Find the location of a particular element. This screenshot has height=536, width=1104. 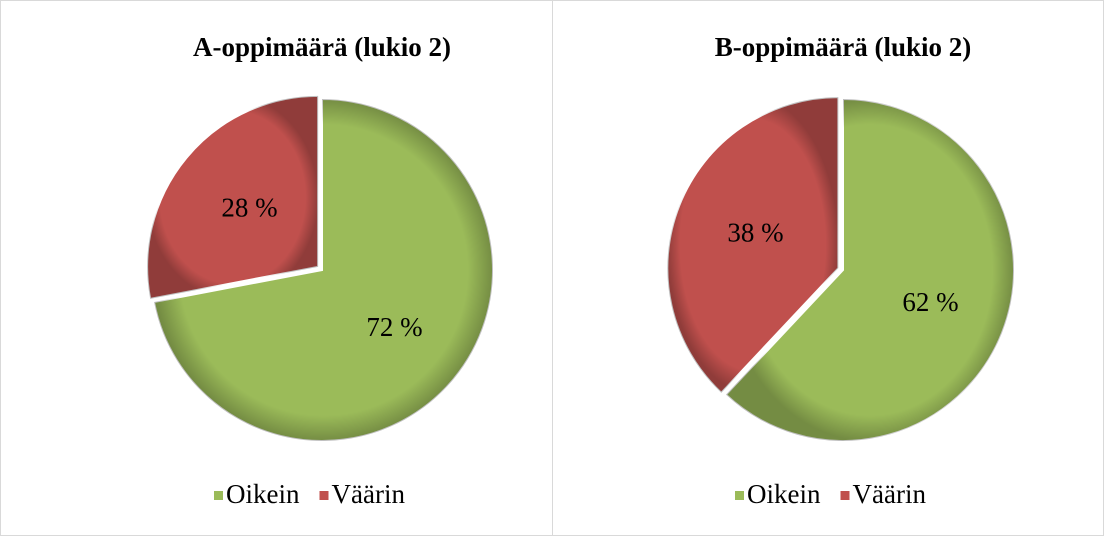

data-label: 28 % is located at coordinates (249, 207).